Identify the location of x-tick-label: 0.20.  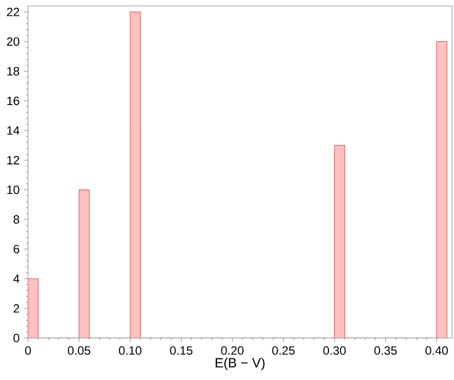
(232, 350).